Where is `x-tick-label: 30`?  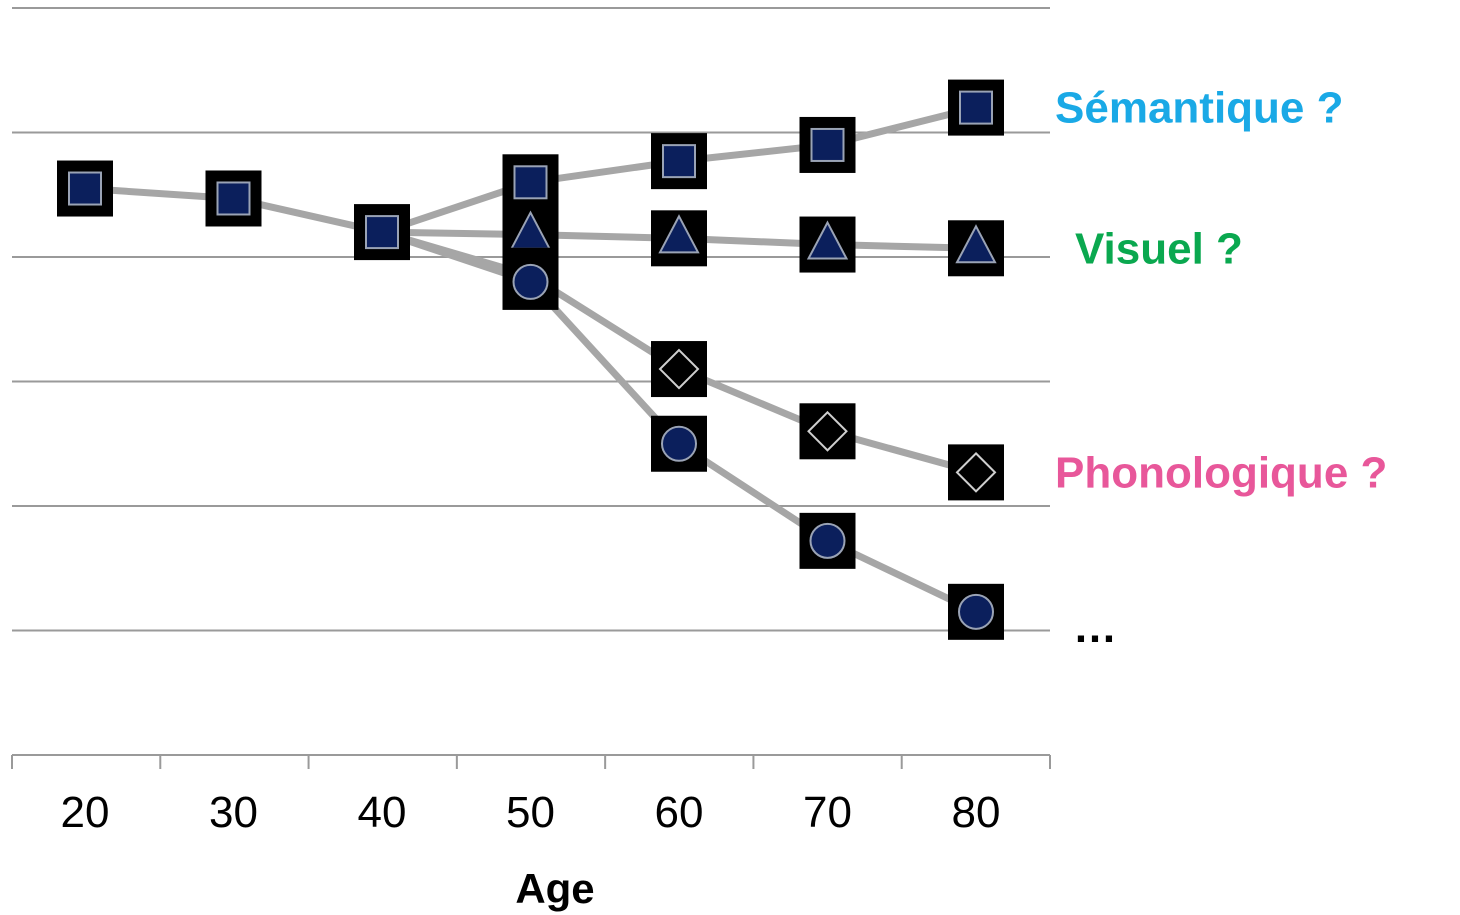 x-tick-label: 30 is located at coordinates (233, 812).